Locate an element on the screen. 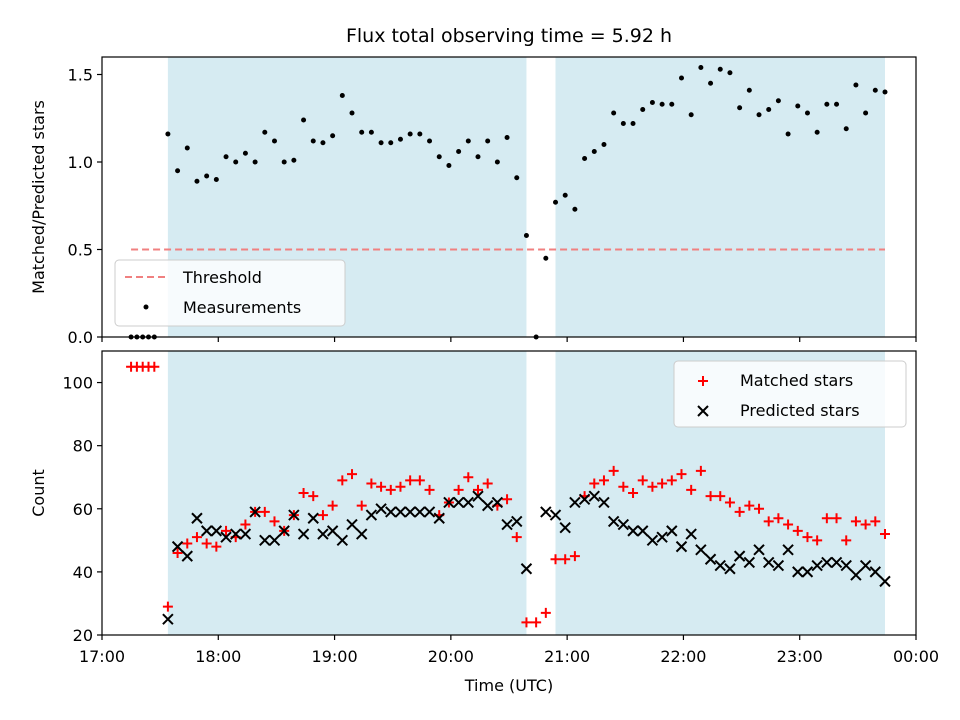 This screenshot has width=960, height=720. y-tick-label: 20 is located at coordinates (83, 635).